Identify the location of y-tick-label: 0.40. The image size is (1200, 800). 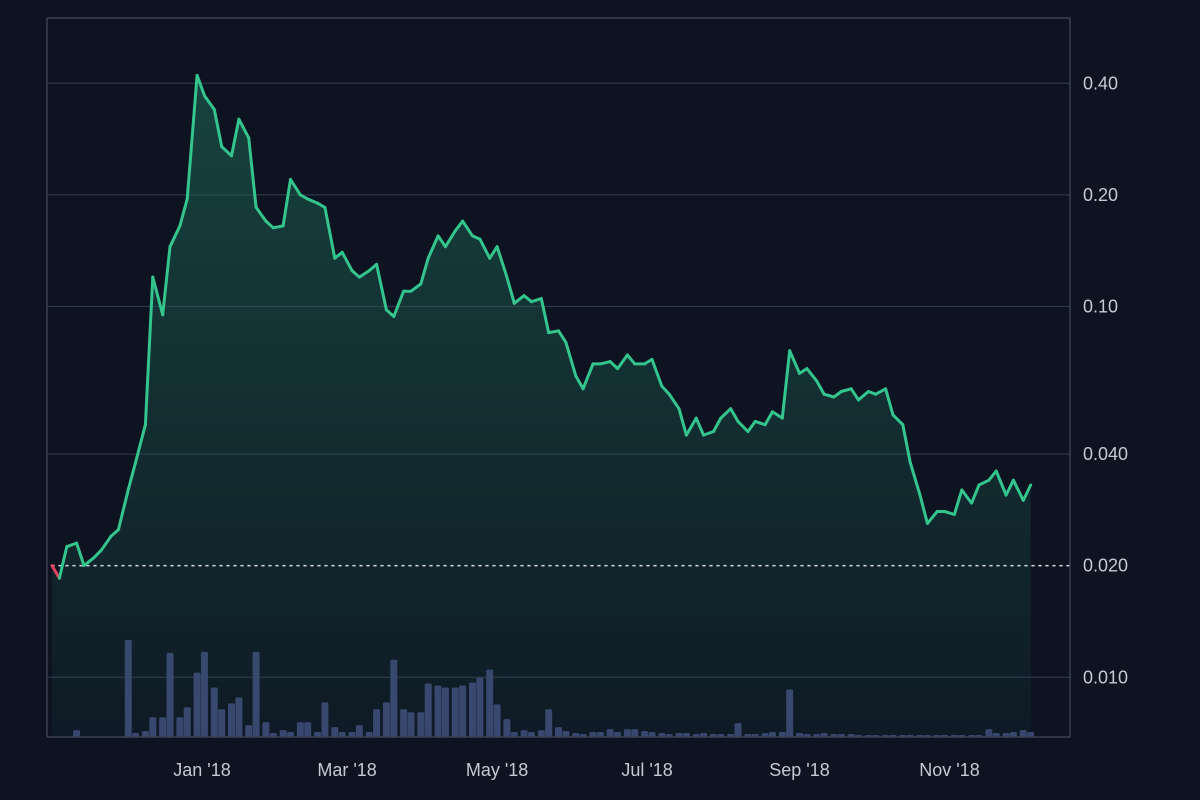
(1100, 83).